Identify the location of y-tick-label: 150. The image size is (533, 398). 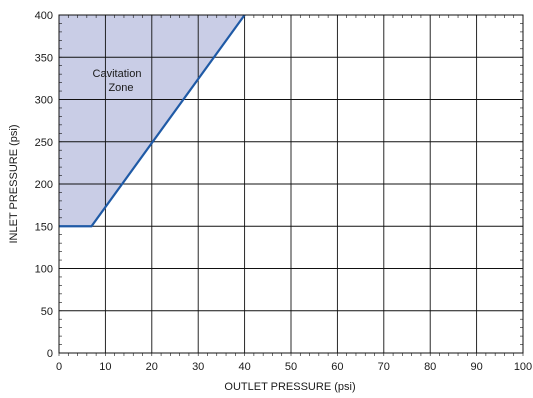
(44, 227).